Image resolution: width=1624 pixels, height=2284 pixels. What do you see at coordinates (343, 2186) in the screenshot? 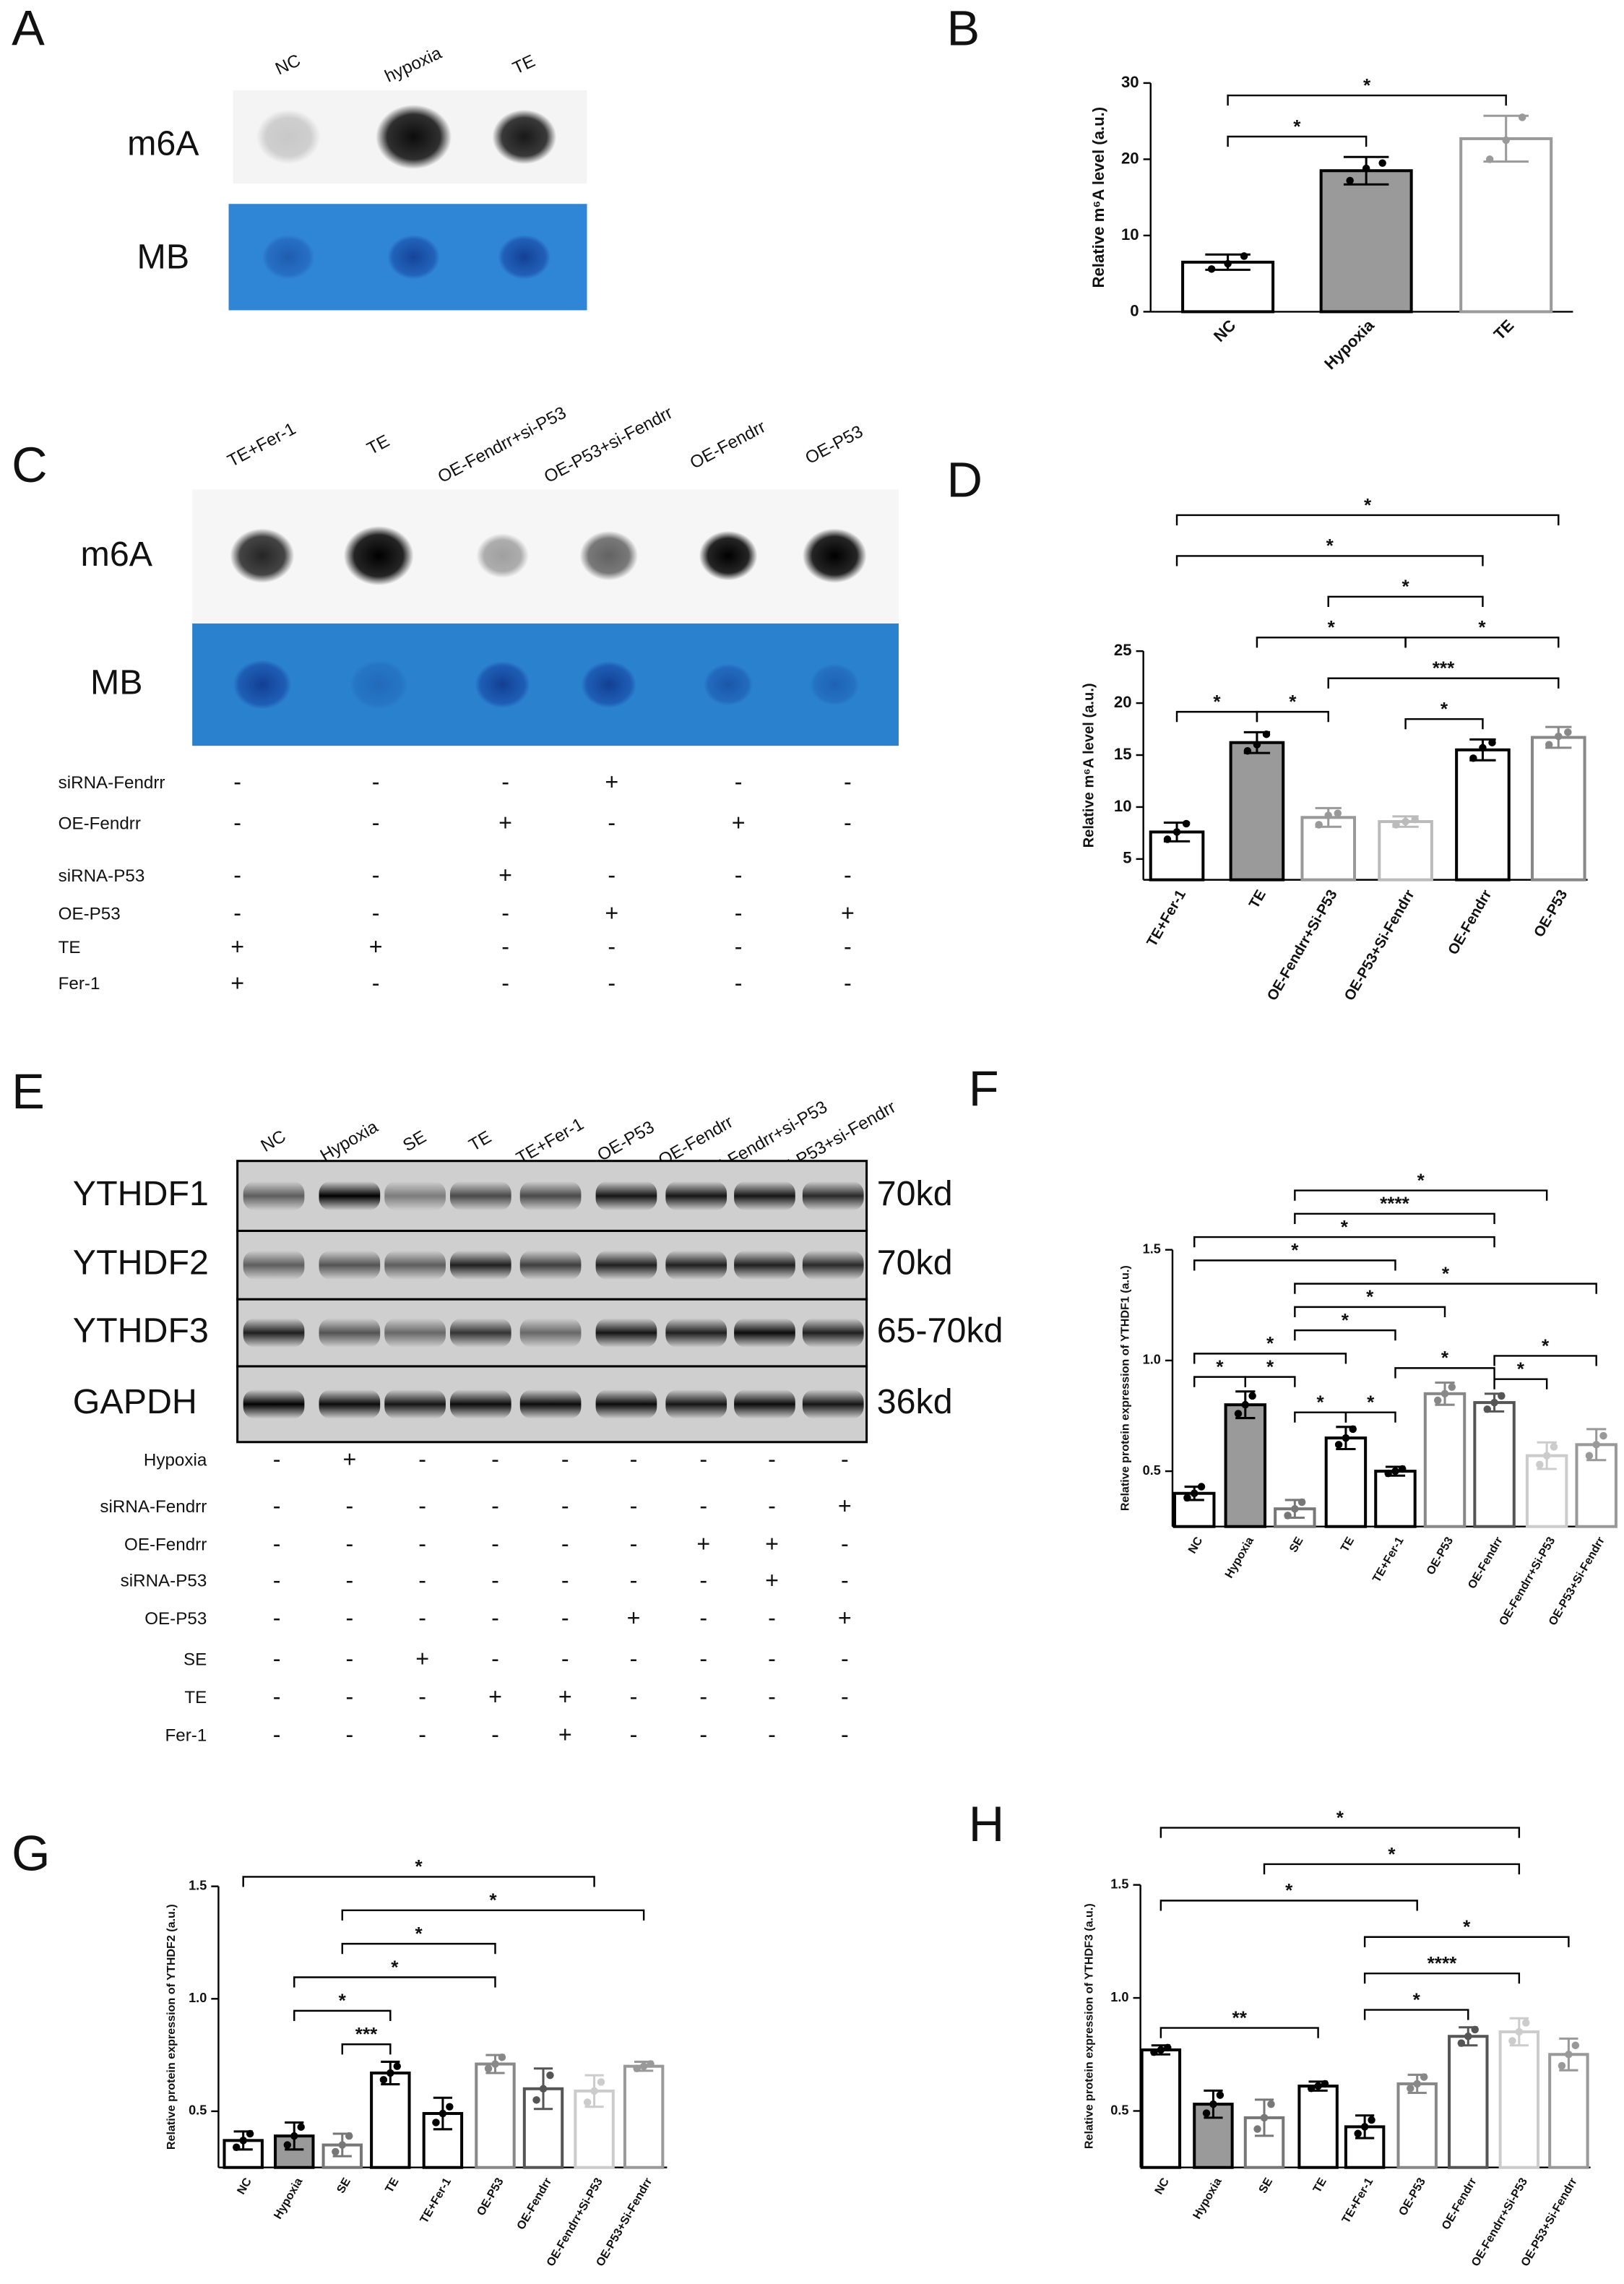
I see `x-tick-label: SE` at bounding box center [343, 2186].